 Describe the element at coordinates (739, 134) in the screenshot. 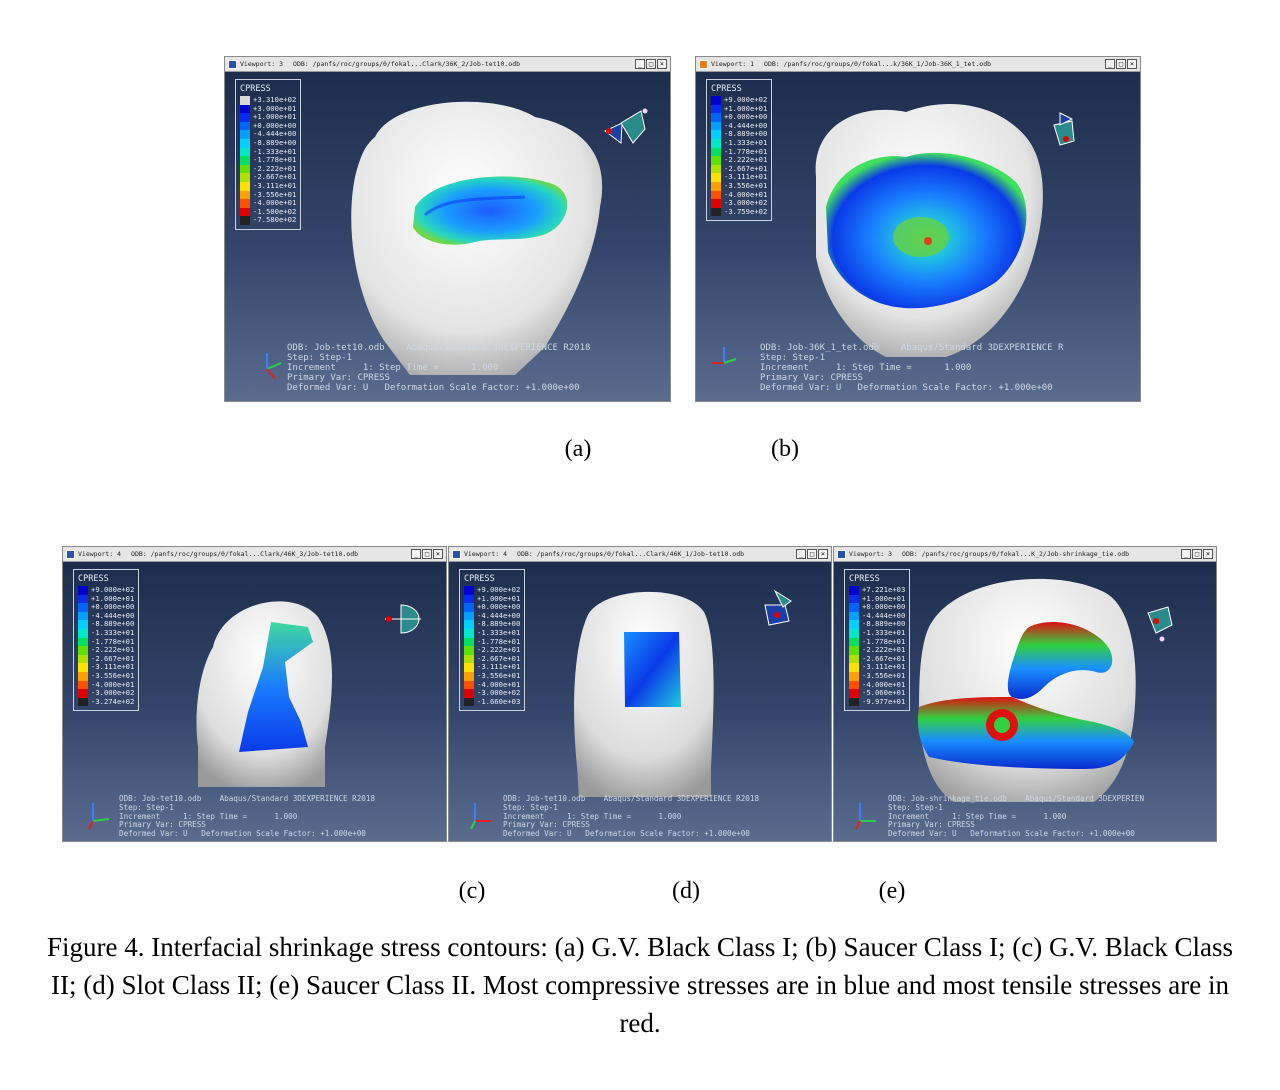

I see `legend-entry: -8.889e+00` at that location.